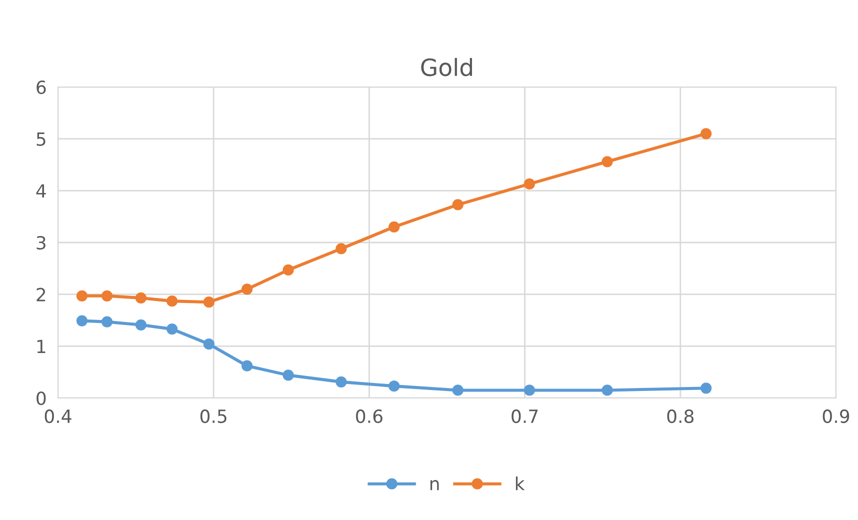  What do you see at coordinates (525, 416) in the screenshot?
I see `x-tick-label: 0.7` at bounding box center [525, 416].